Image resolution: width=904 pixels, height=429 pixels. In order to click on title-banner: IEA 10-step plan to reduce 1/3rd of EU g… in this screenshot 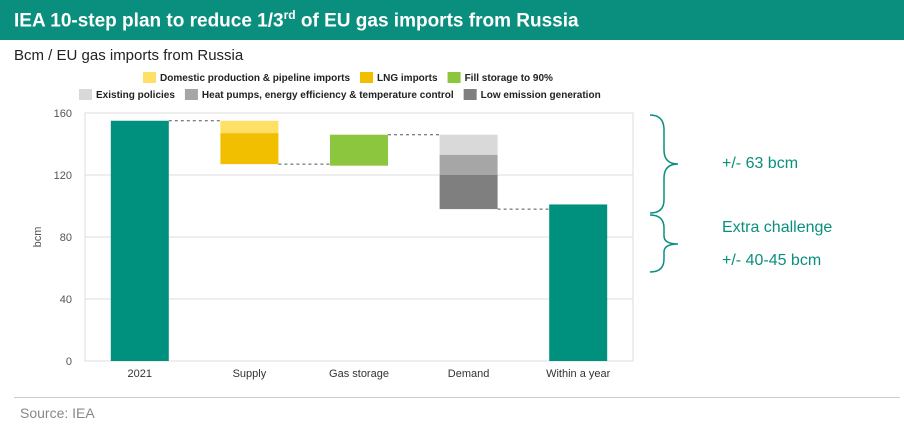, I will do `click(452, 20)`.